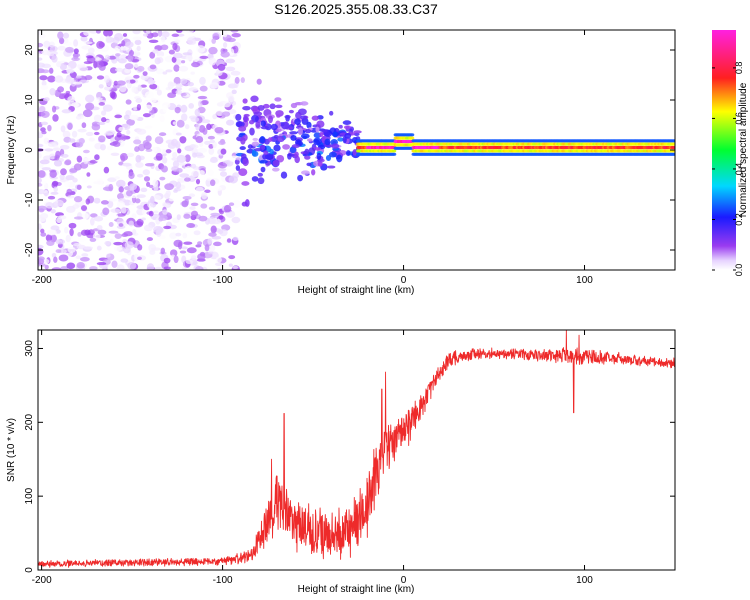 The image size is (750, 600). Describe the element at coordinates (29, 50) in the screenshot. I see `y-tick-label: 20` at that location.